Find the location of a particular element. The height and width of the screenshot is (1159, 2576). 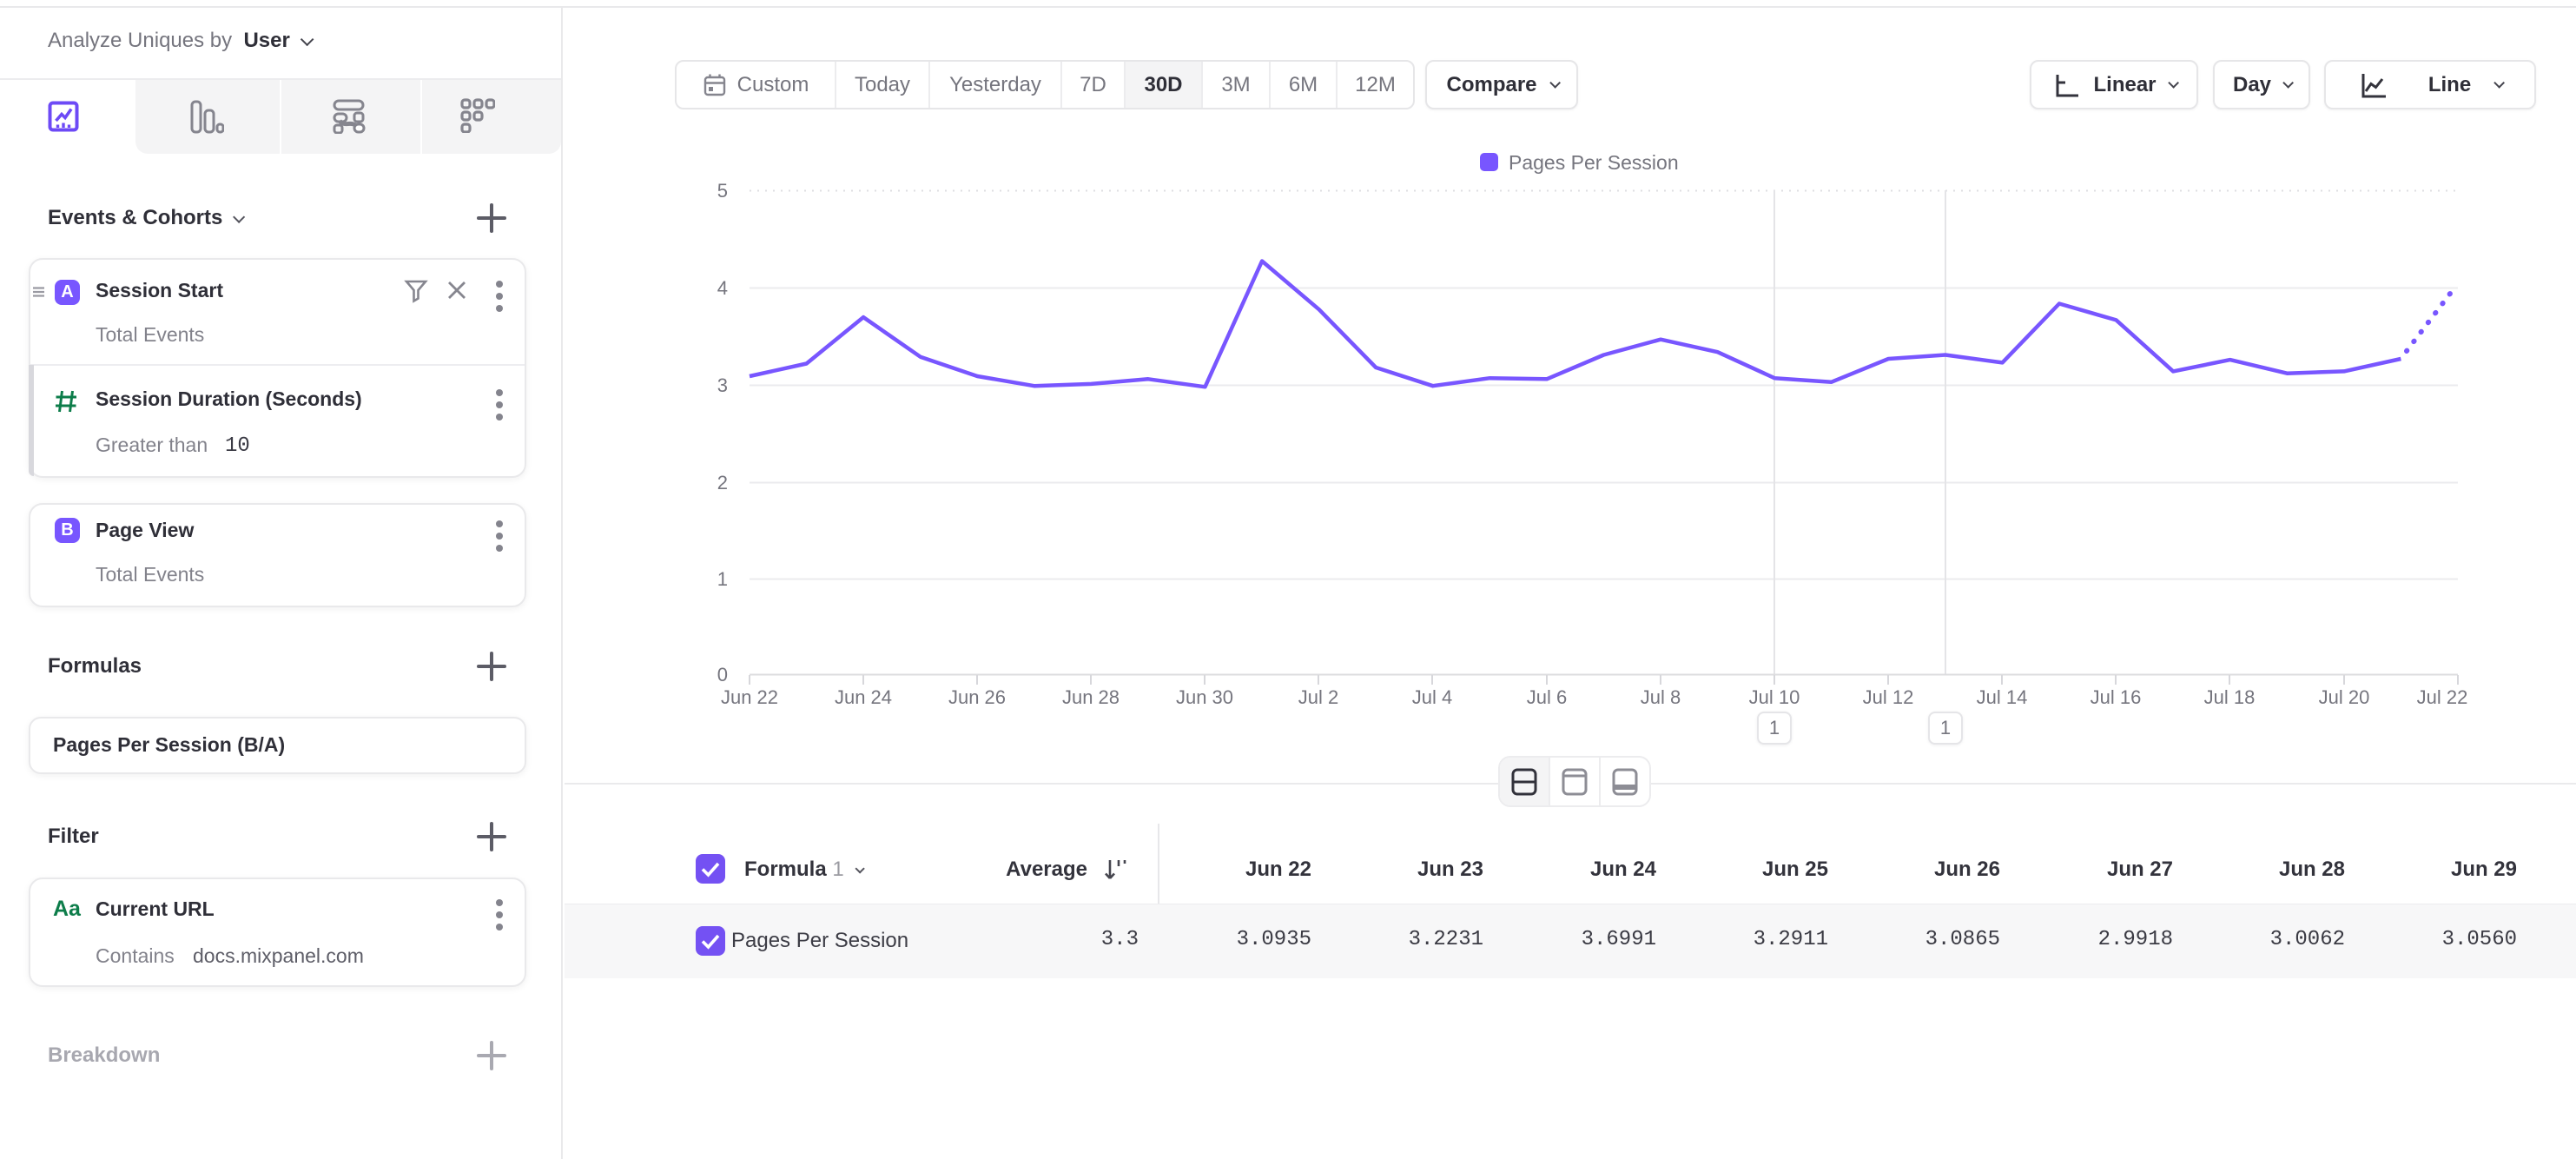

svg-text: 0 is located at coordinates (722, 674).